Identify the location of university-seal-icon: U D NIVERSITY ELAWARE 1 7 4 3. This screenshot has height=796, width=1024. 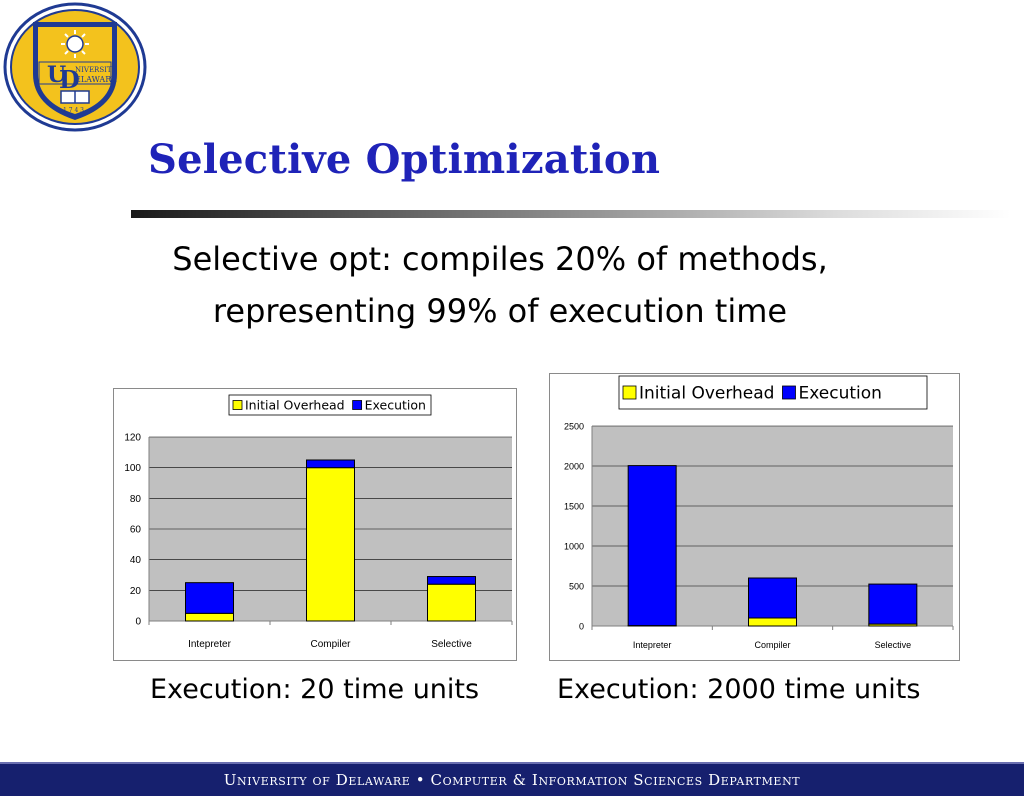
(75, 67).